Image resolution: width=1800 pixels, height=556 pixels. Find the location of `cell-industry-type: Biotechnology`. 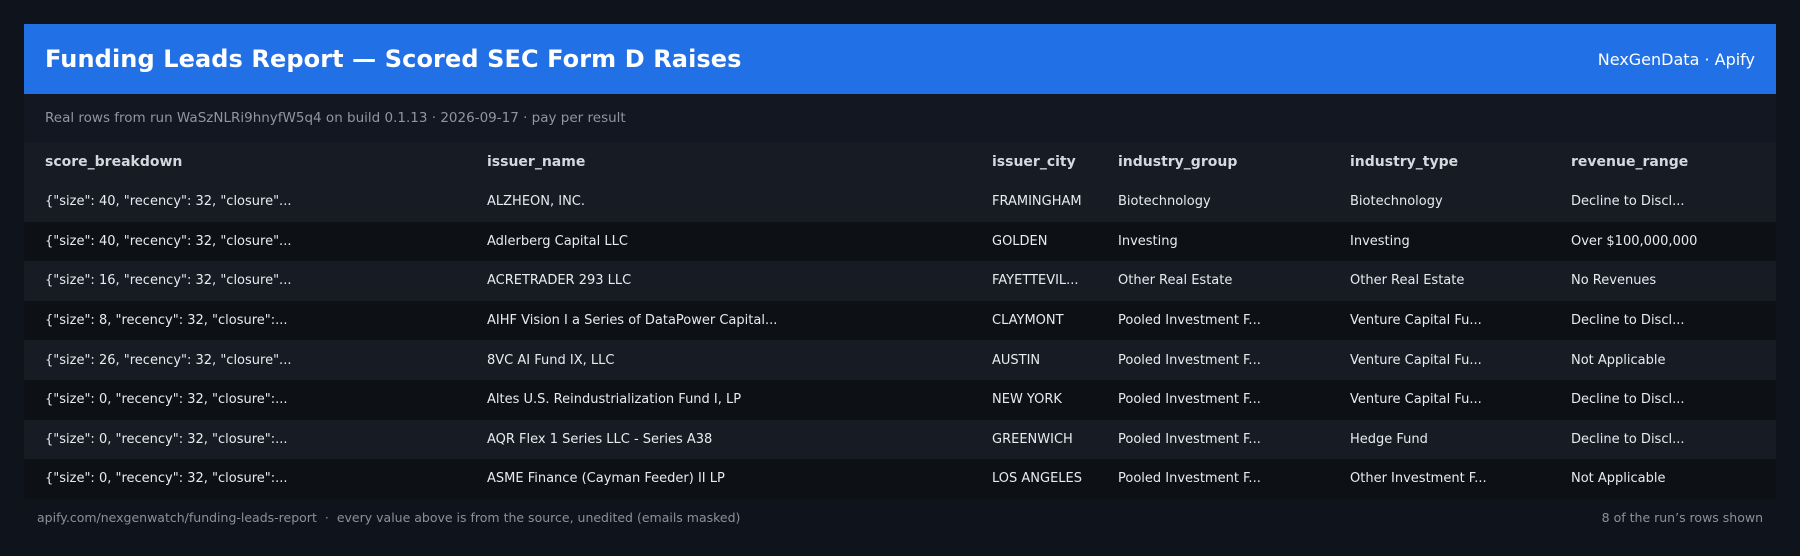

cell-industry-type: Biotechnology is located at coordinates (1396, 202).